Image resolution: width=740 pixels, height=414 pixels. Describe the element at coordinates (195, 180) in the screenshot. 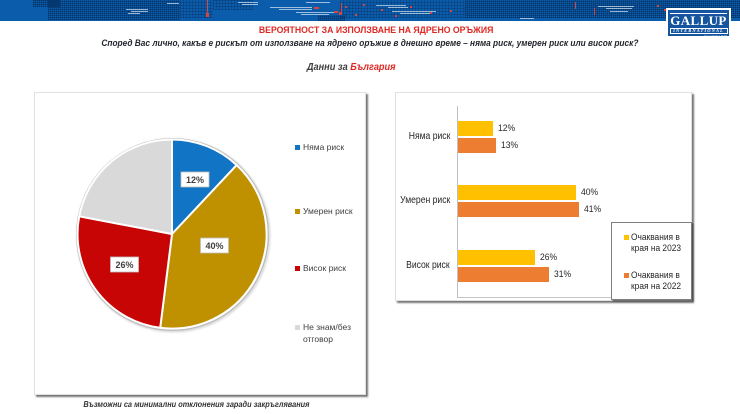

I see `svg-text: 12%` at that location.